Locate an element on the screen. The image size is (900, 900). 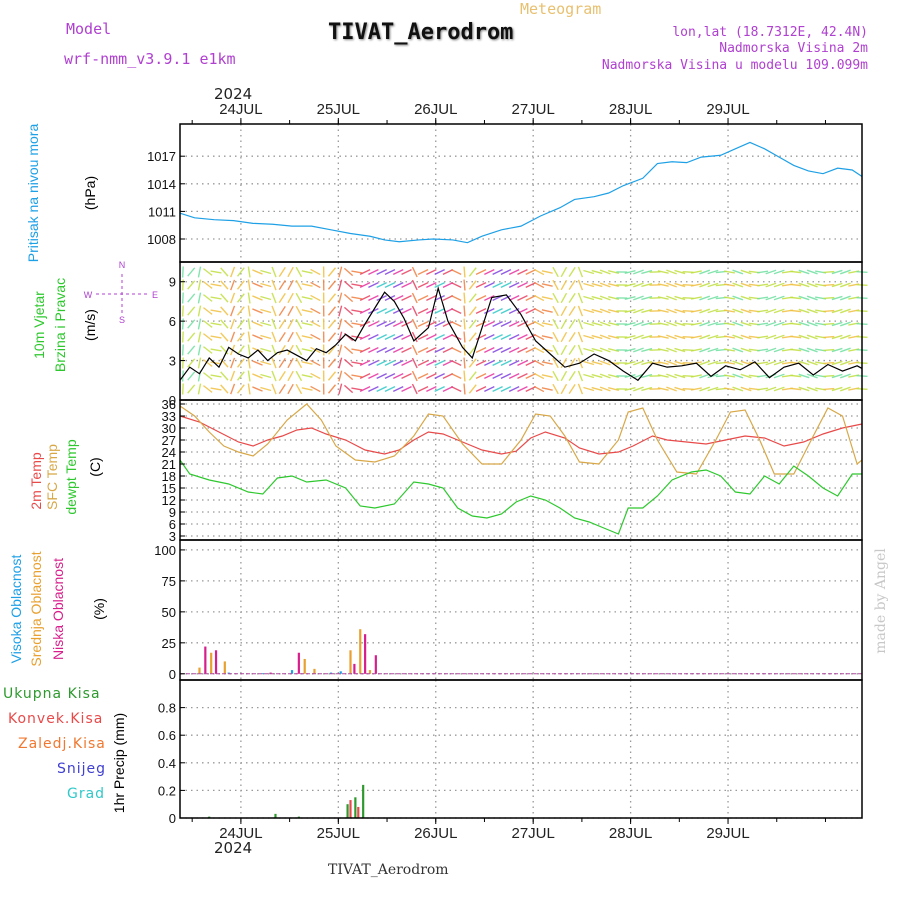
wind-arrows-layer is located at coordinates (524, 330).